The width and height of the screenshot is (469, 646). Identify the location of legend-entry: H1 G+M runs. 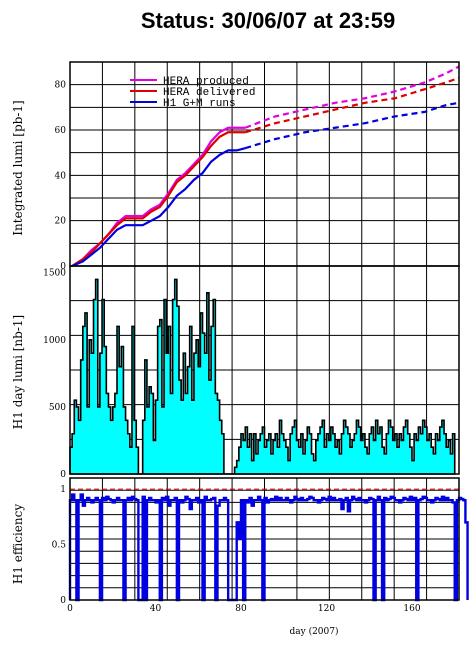
(199, 104).